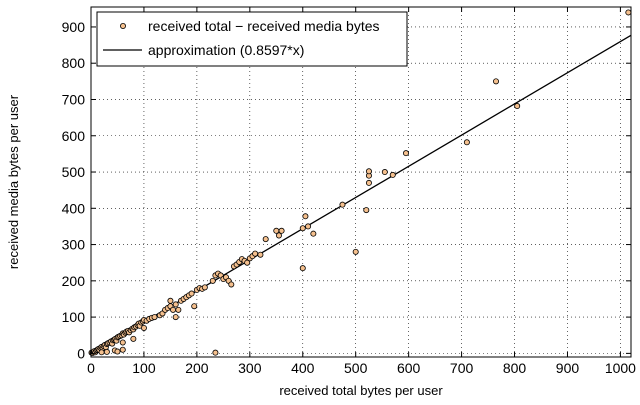 This screenshot has height=405, width=640. What do you see at coordinates (303, 368) in the screenshot?
I see `x-tick-label: 400` at bounding box center [303, 368].